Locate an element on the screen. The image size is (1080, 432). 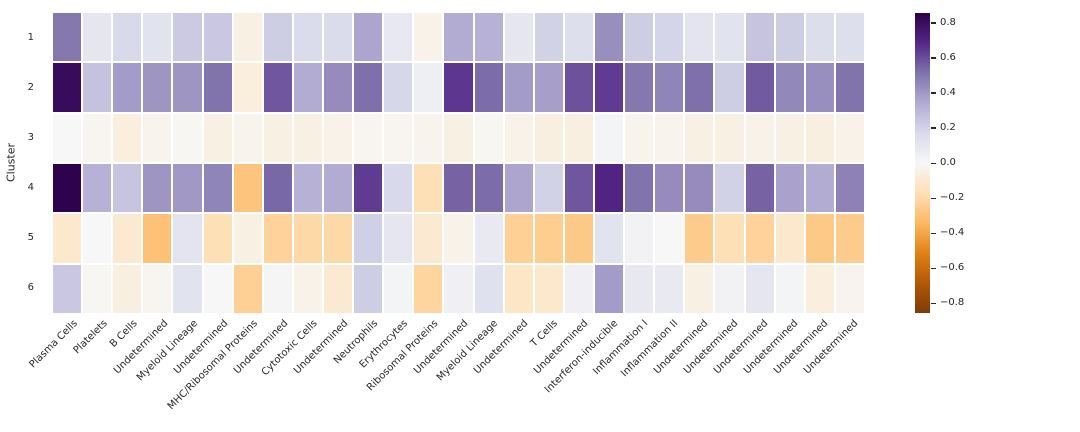
colorbar-tick-label: 0.8 is located at coordinates (948, 22).